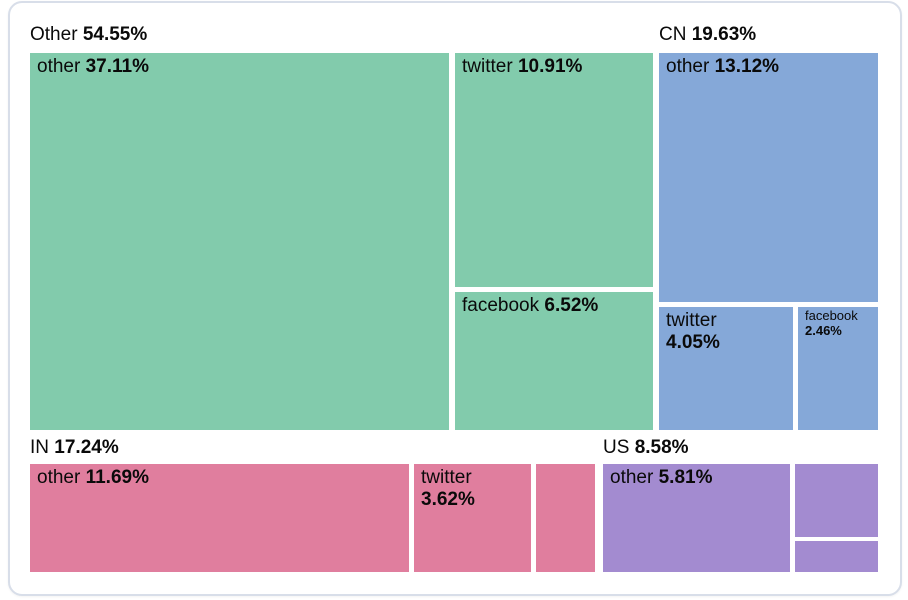 The width and height of the screenshot is (908, 600). I want to click on treemap-cell-in-cell2, so click(565, 518).